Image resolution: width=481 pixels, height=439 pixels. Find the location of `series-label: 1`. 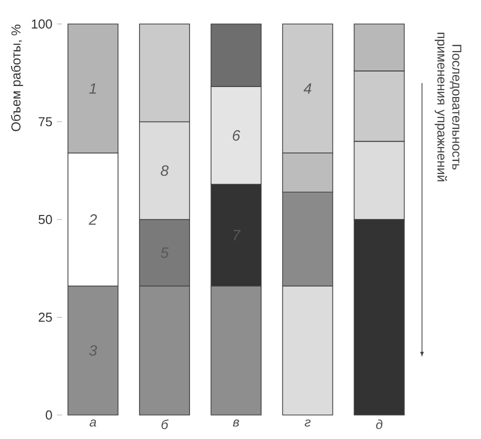

series-label: 1 is located at coordinates (92, 88).